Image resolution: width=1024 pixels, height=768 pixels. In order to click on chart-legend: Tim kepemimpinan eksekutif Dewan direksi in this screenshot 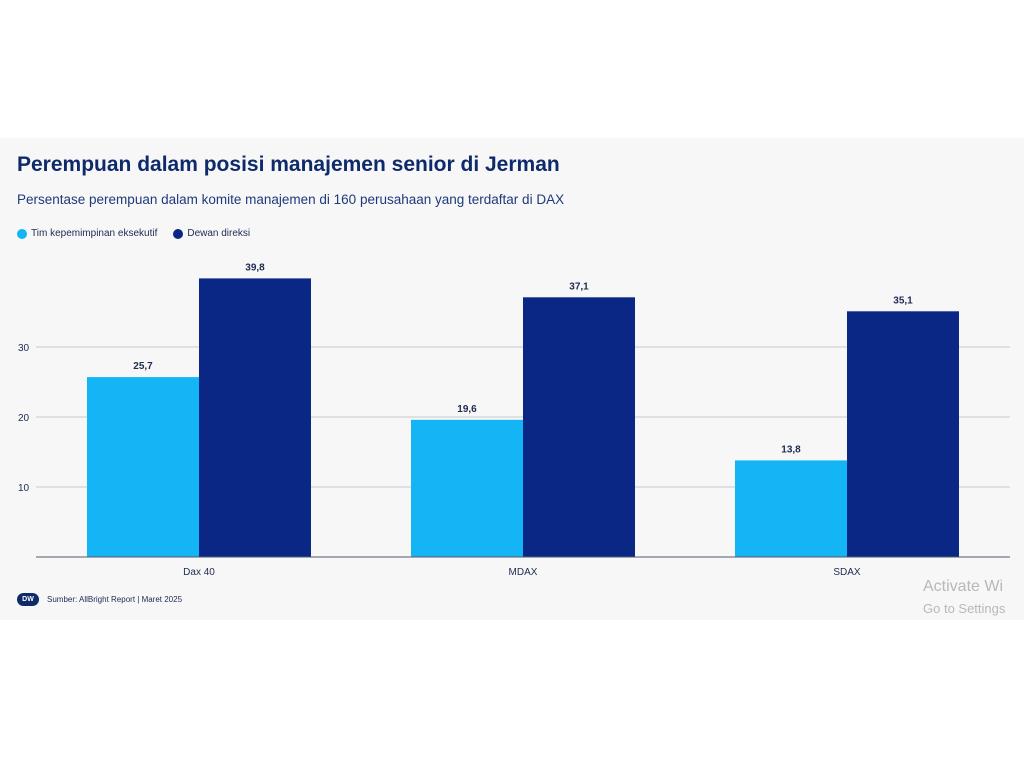, I will do `click(133, 233)`.